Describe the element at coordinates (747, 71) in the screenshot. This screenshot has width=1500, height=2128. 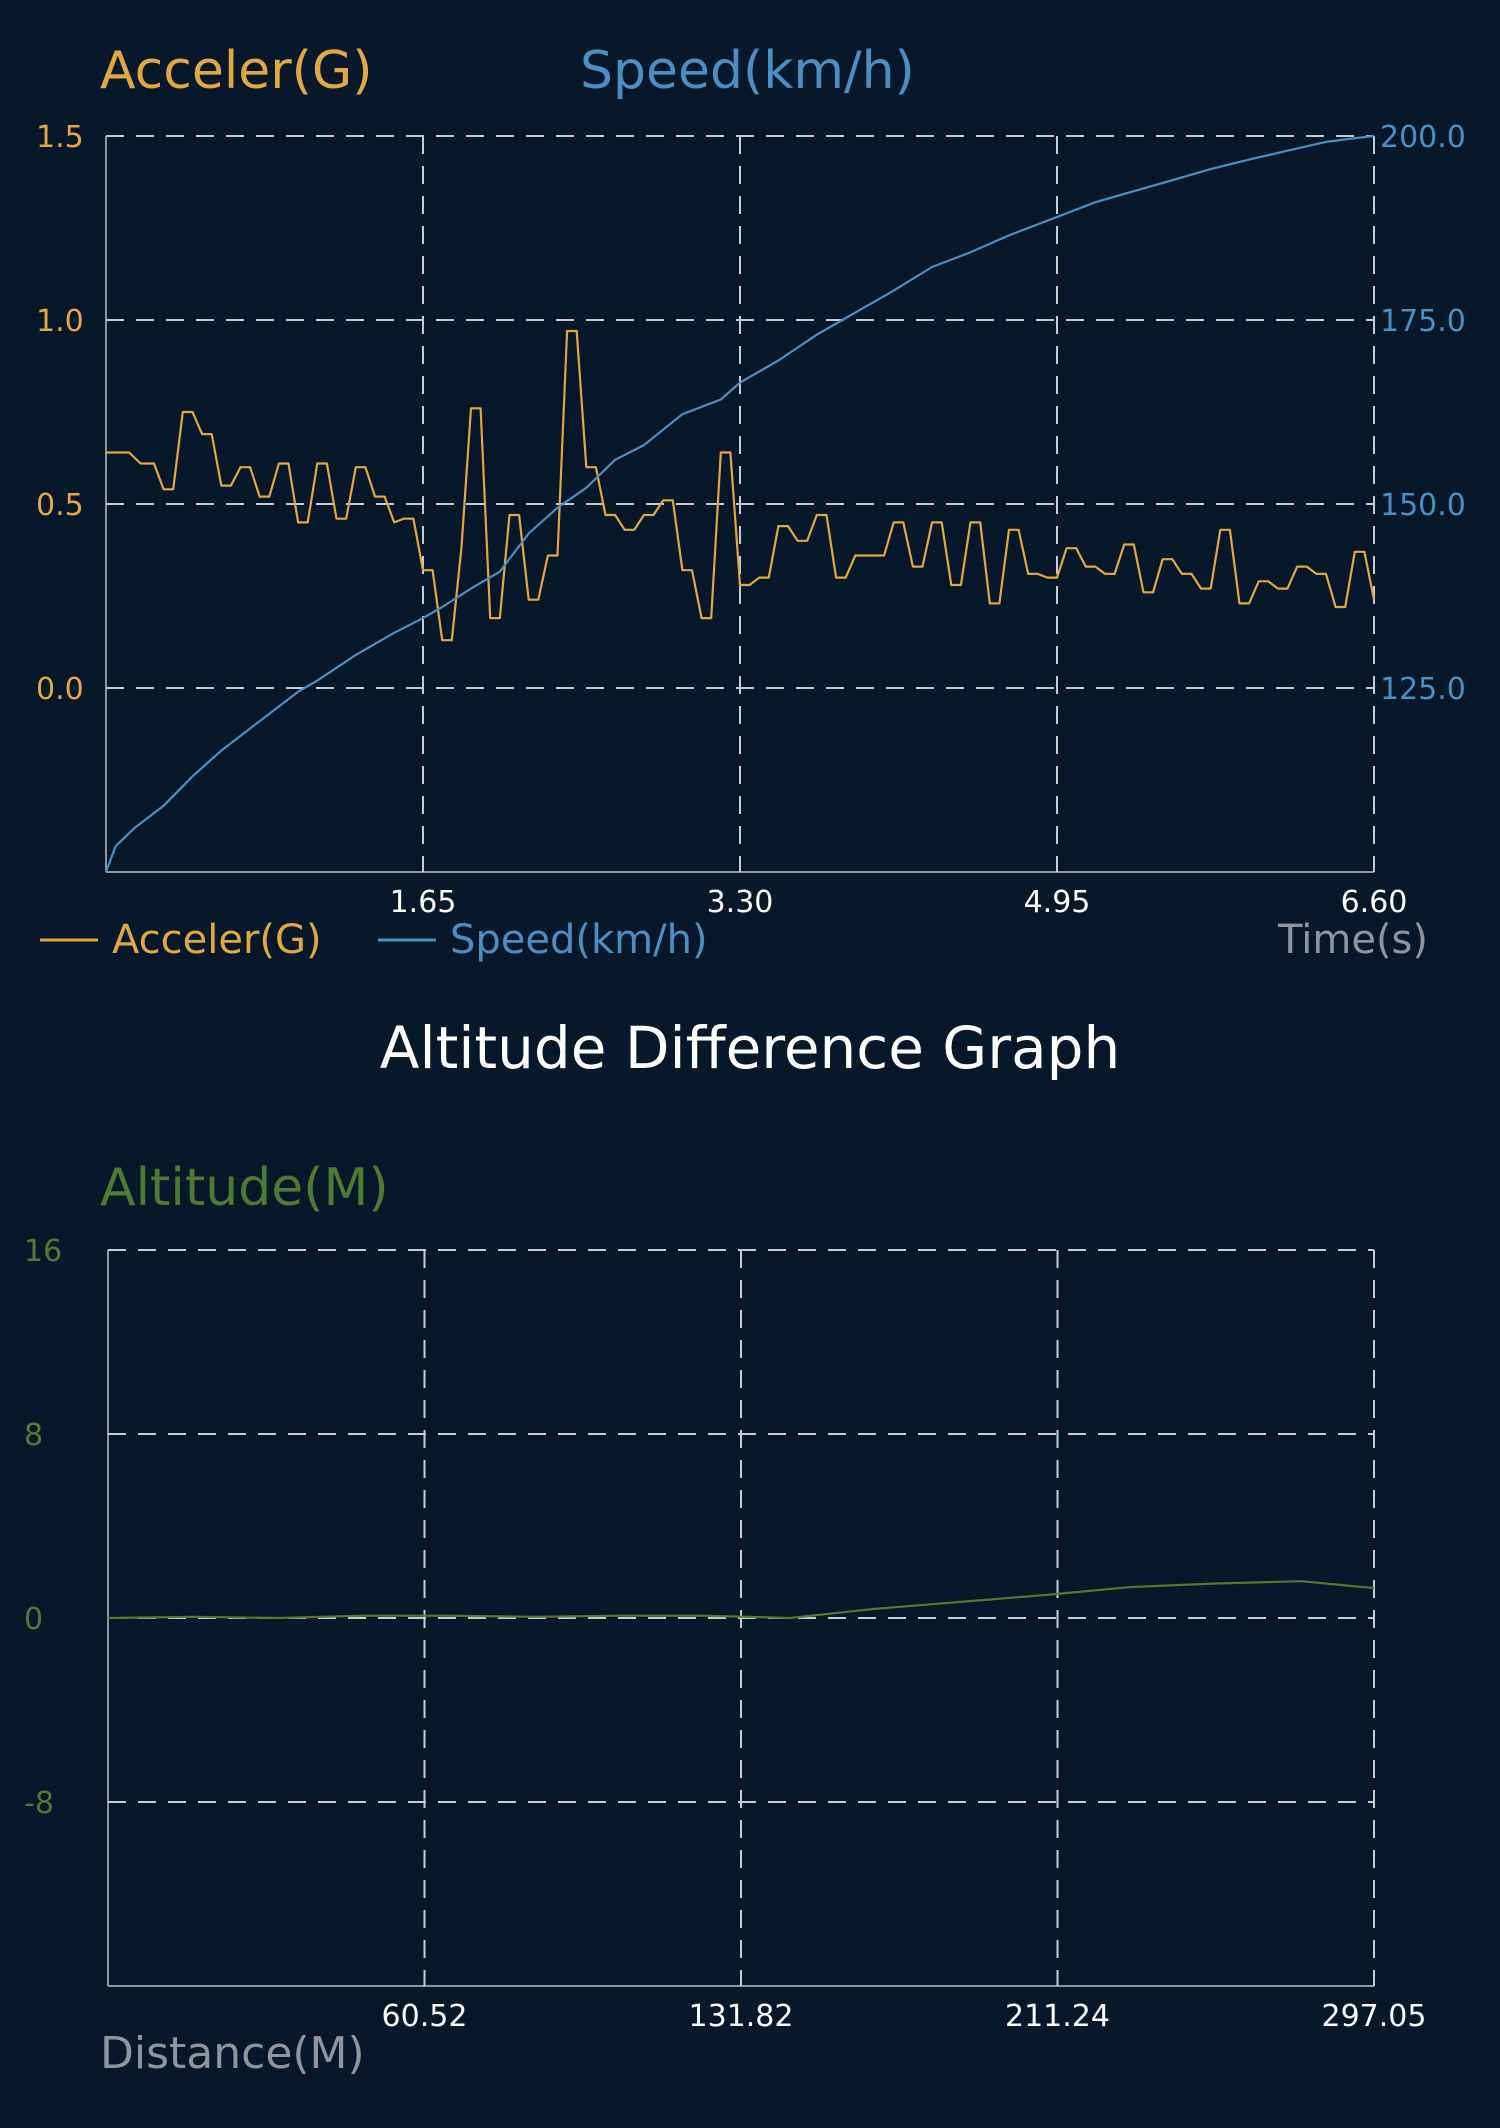
I see `speed-axis-title: Speed(km/h)` at that location.